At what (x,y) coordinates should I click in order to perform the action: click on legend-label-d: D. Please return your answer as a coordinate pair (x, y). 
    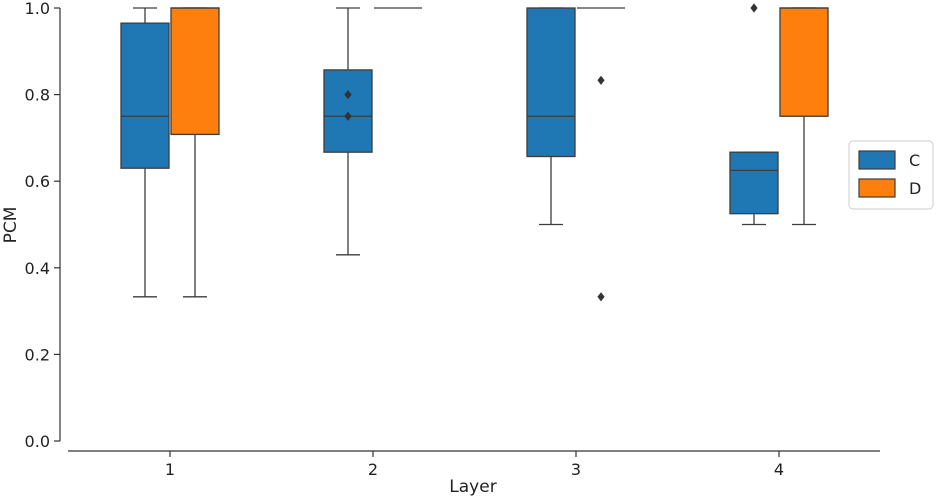
    Looking at the image, I should click on (915, 188).